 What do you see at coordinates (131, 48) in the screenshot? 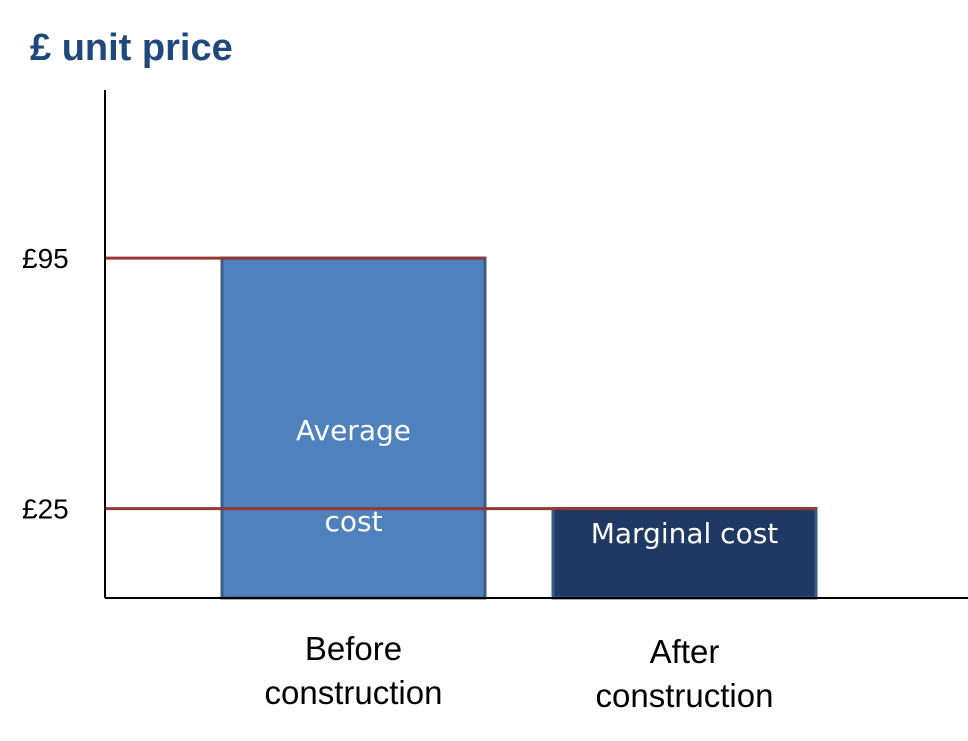
I see `chart-title: £ unit price` at bounding box center [131, 48].